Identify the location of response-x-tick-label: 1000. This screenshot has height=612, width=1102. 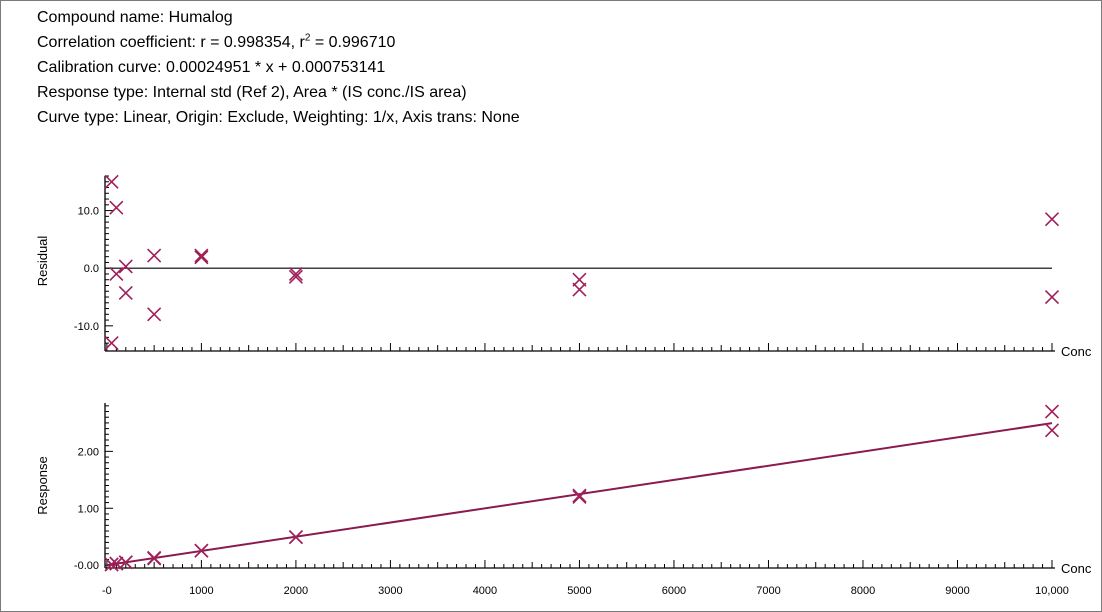
(201, 591).